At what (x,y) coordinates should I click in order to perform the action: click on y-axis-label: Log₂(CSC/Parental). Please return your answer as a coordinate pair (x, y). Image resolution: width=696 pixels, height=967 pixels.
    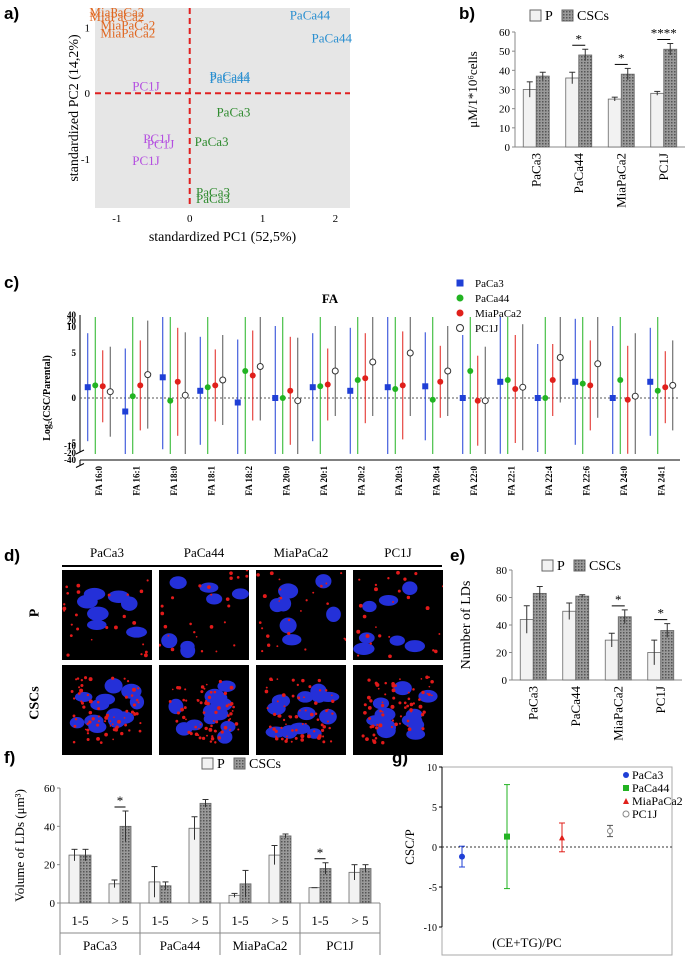
    Looking at the image, I should click on (47, 398).